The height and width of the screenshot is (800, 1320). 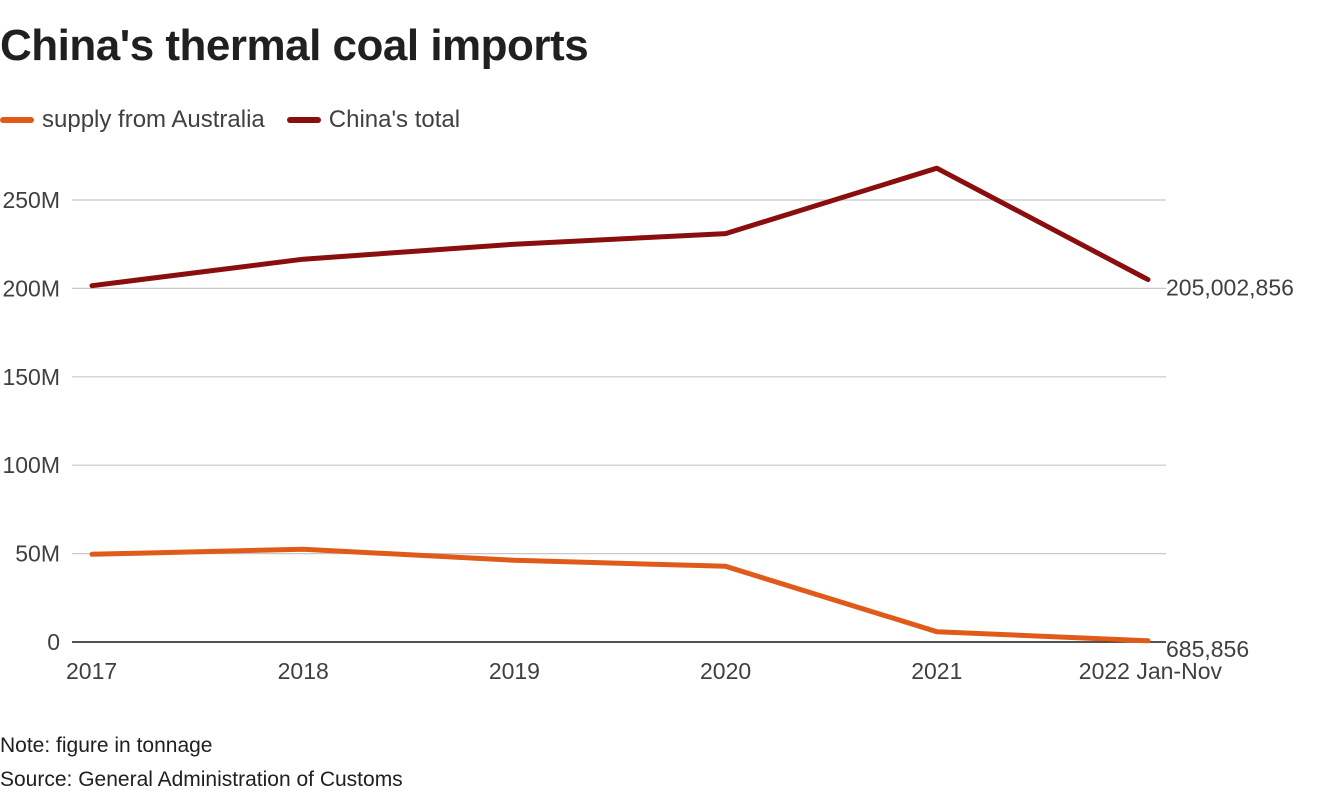 I want to click on y-tick-label: 250M, so click(x=31, y=200).